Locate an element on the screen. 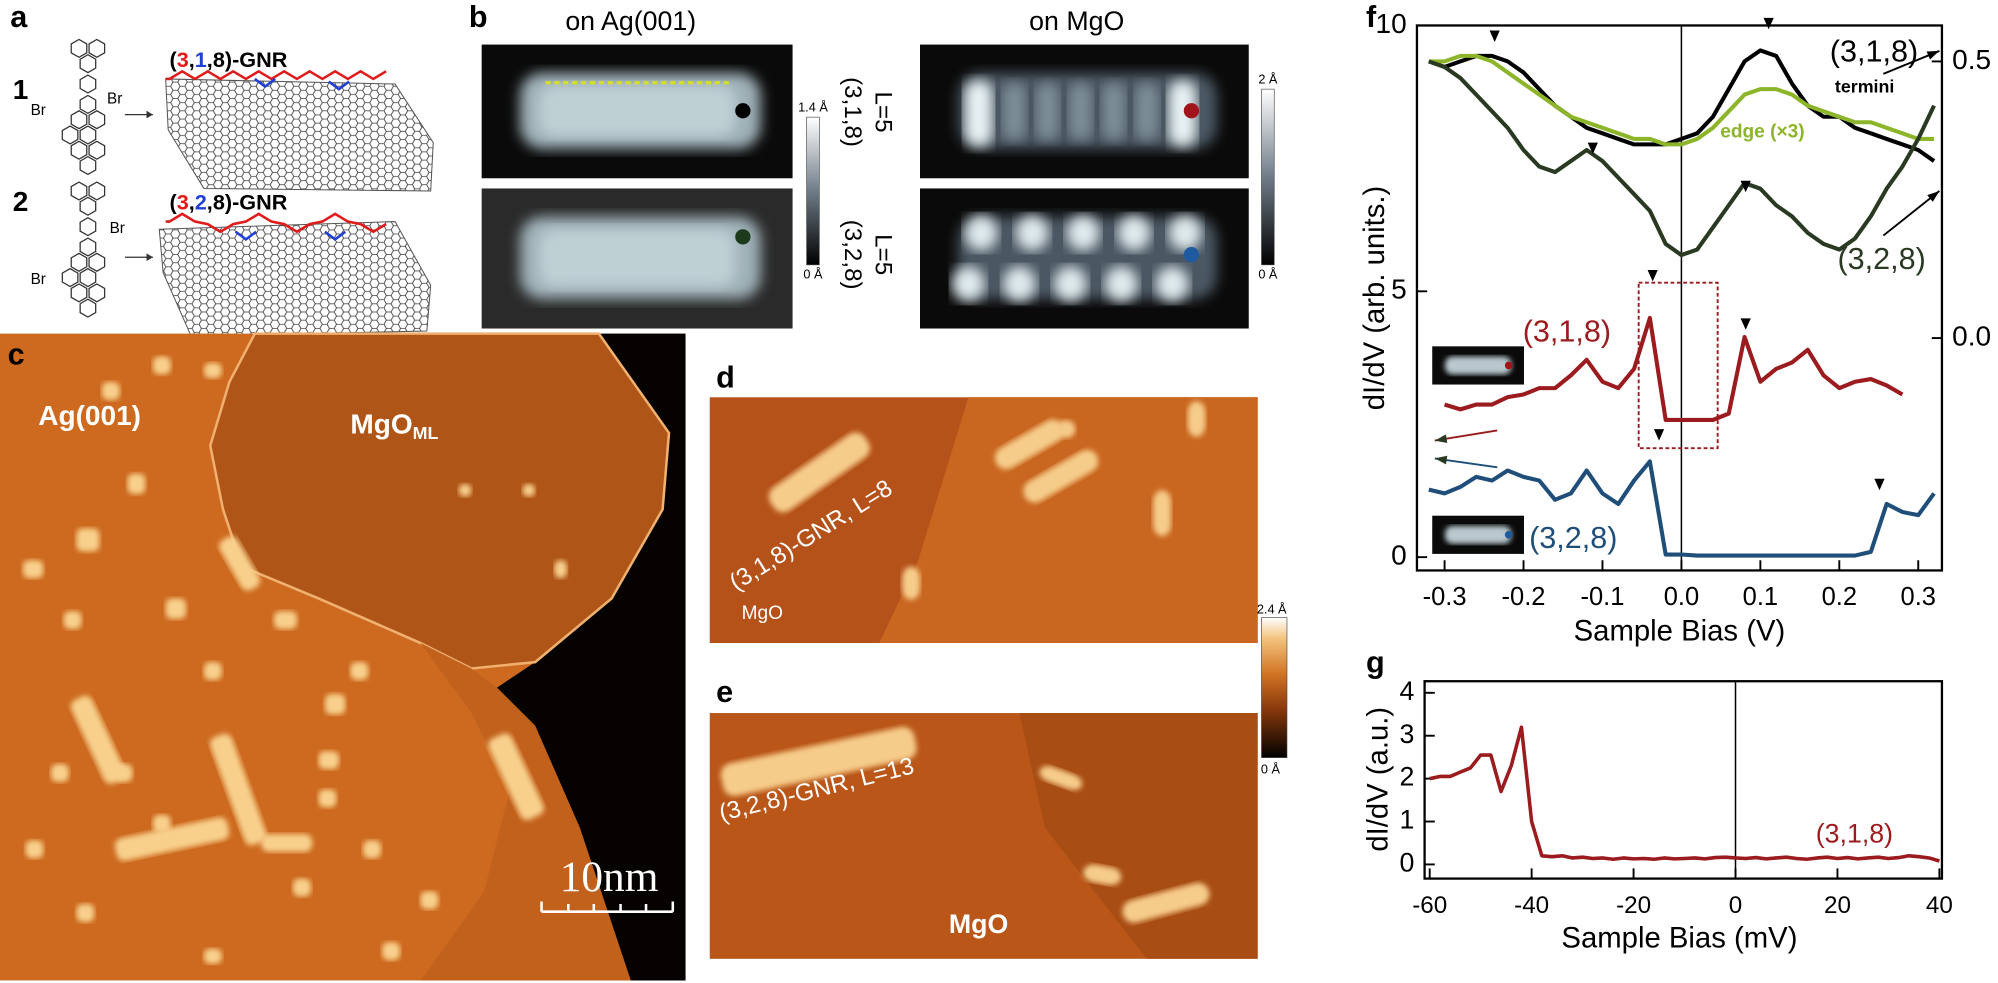 The image size is (1998, 983). gnr-title: (3,1,8)-GNR is located at coordinates (228, 59).